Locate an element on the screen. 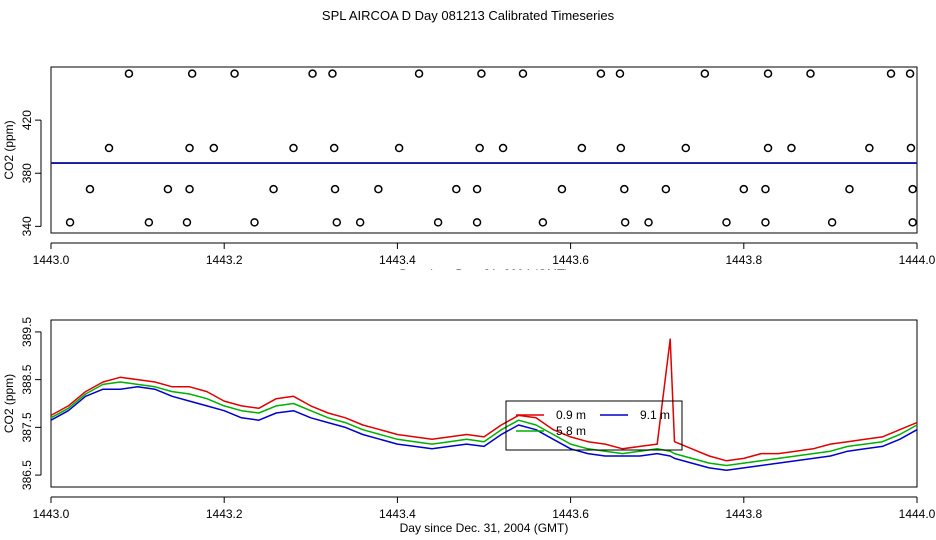  y-tick-label: 420 is located at coordinates (27, 120).